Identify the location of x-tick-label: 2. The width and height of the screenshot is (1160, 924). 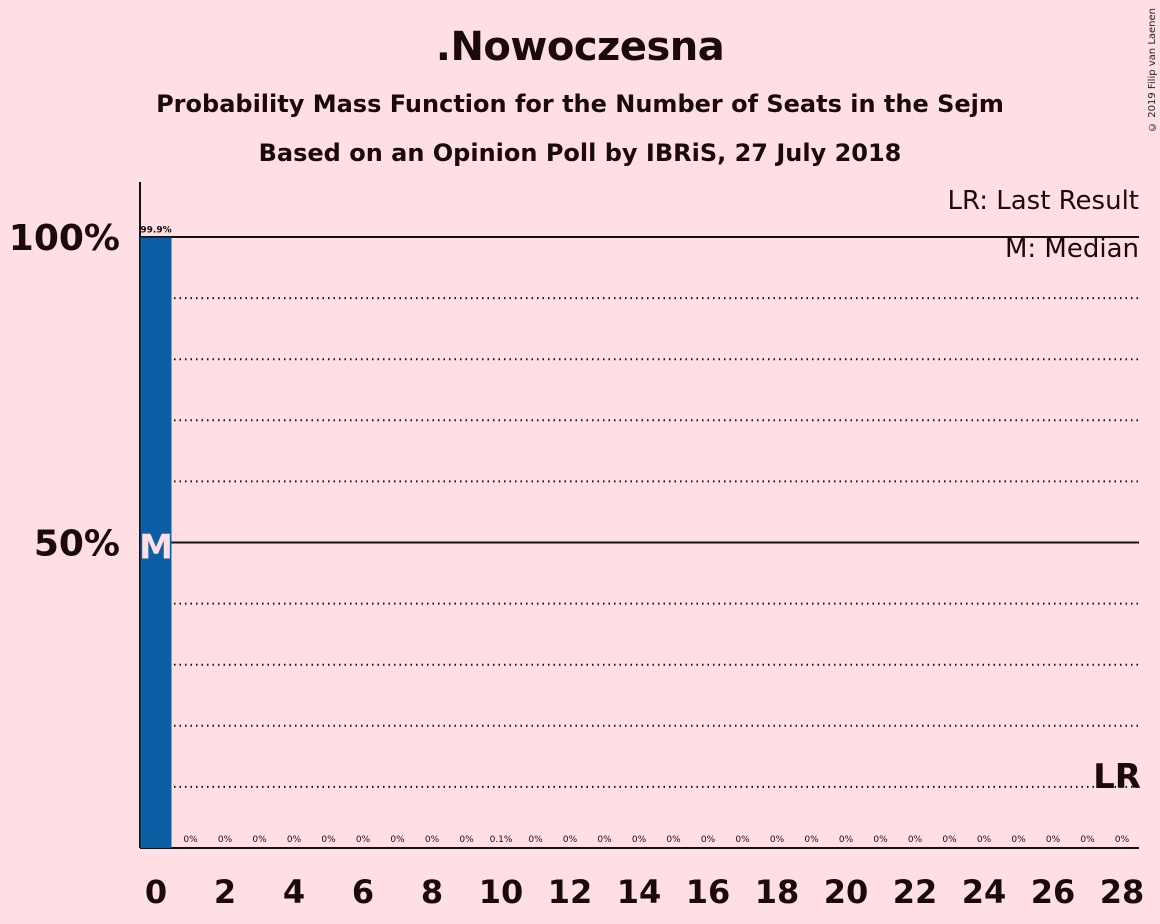
(225, 892).